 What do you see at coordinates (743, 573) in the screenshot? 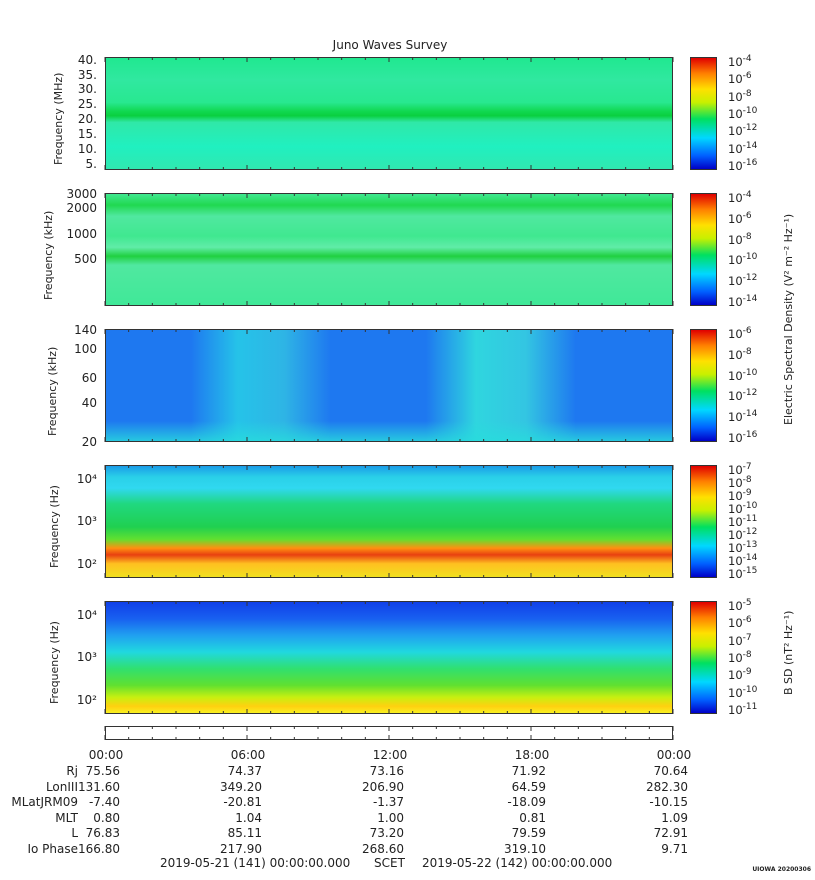
I see `colorbar-tick-label: 10⁻¹⁵` at bounding box center [743, 573].